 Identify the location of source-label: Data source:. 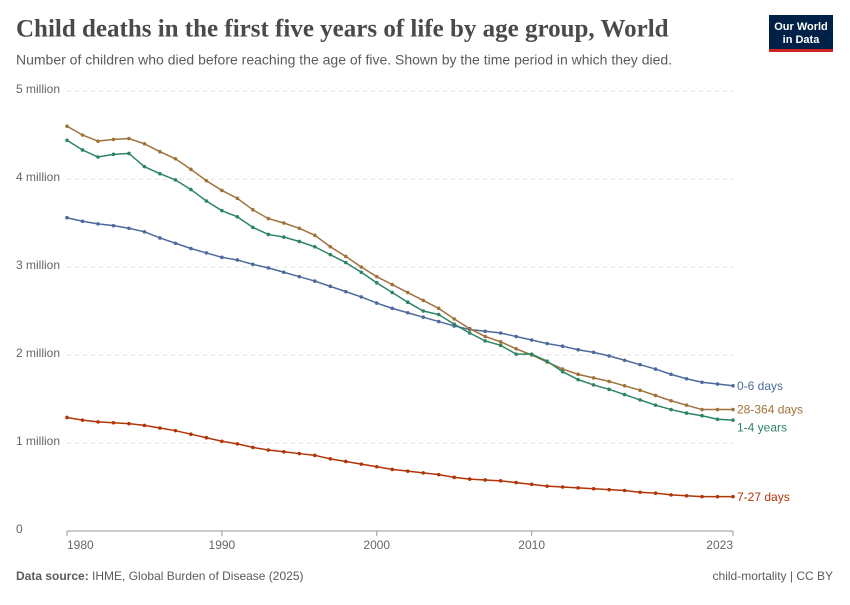
(52, 576).